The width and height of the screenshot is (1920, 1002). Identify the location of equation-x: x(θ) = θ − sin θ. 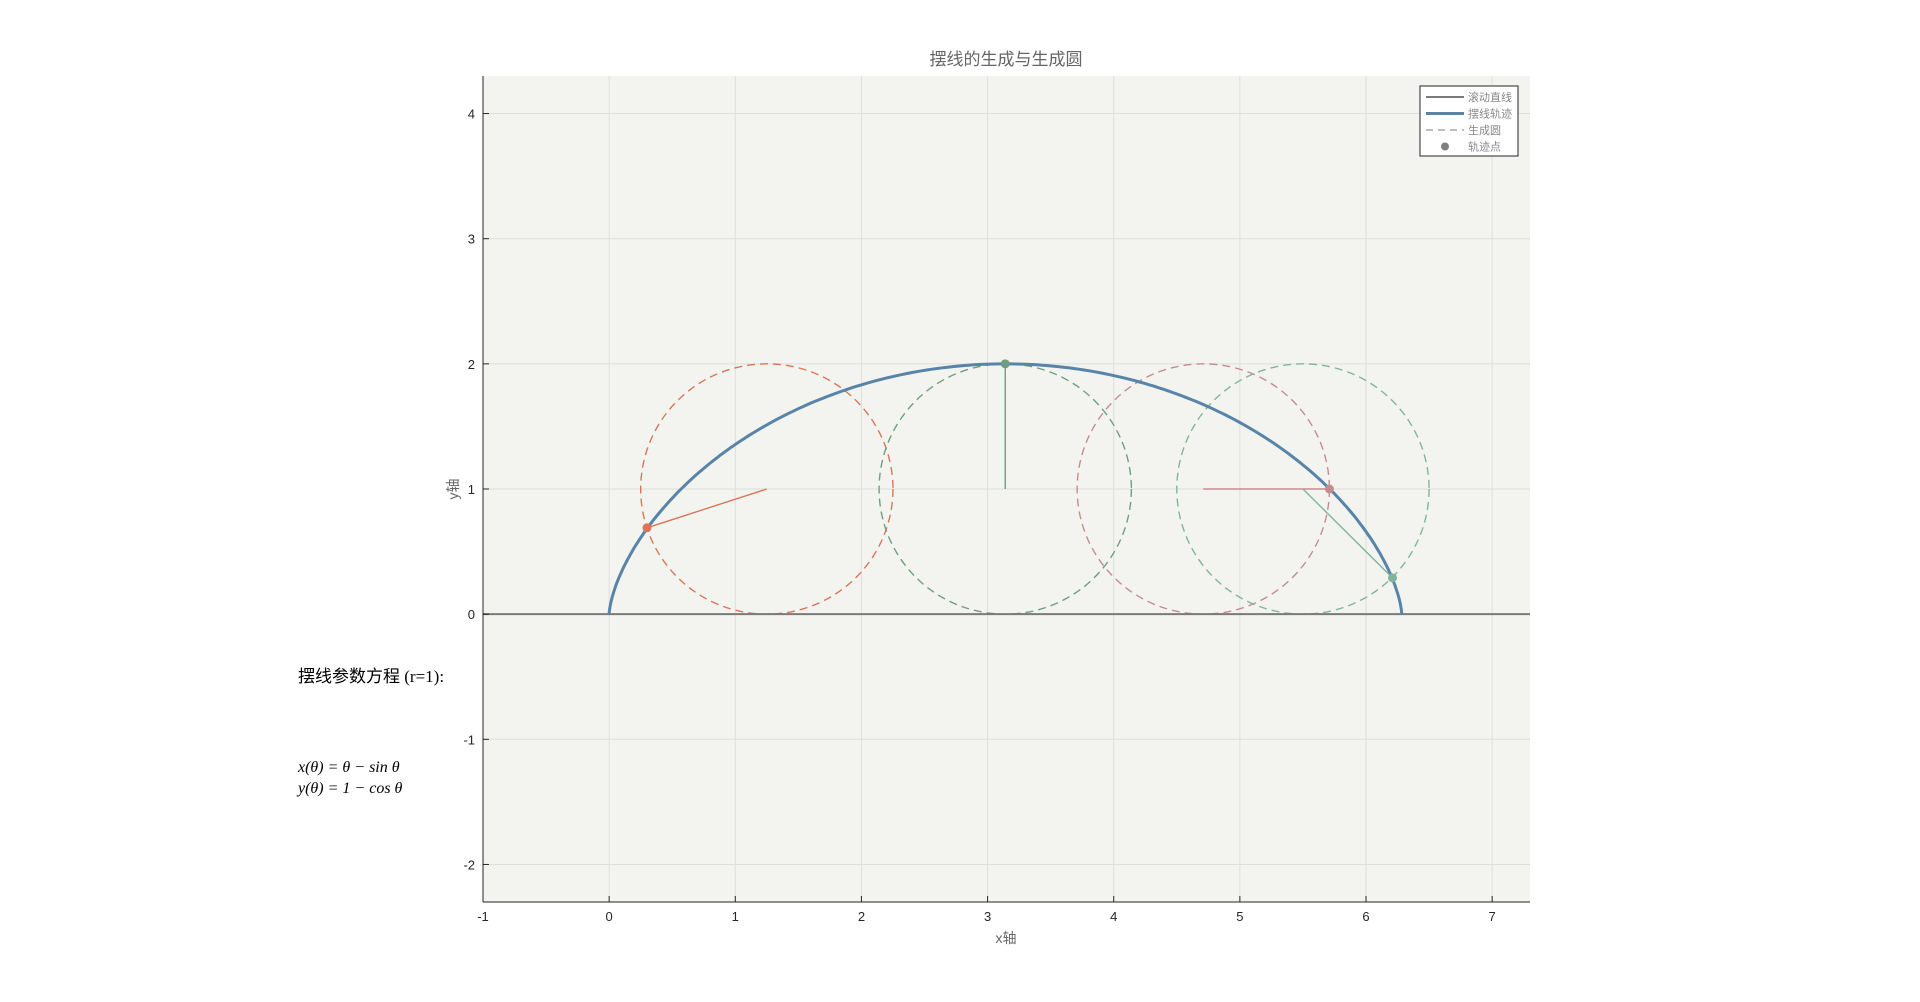
(349, 767).